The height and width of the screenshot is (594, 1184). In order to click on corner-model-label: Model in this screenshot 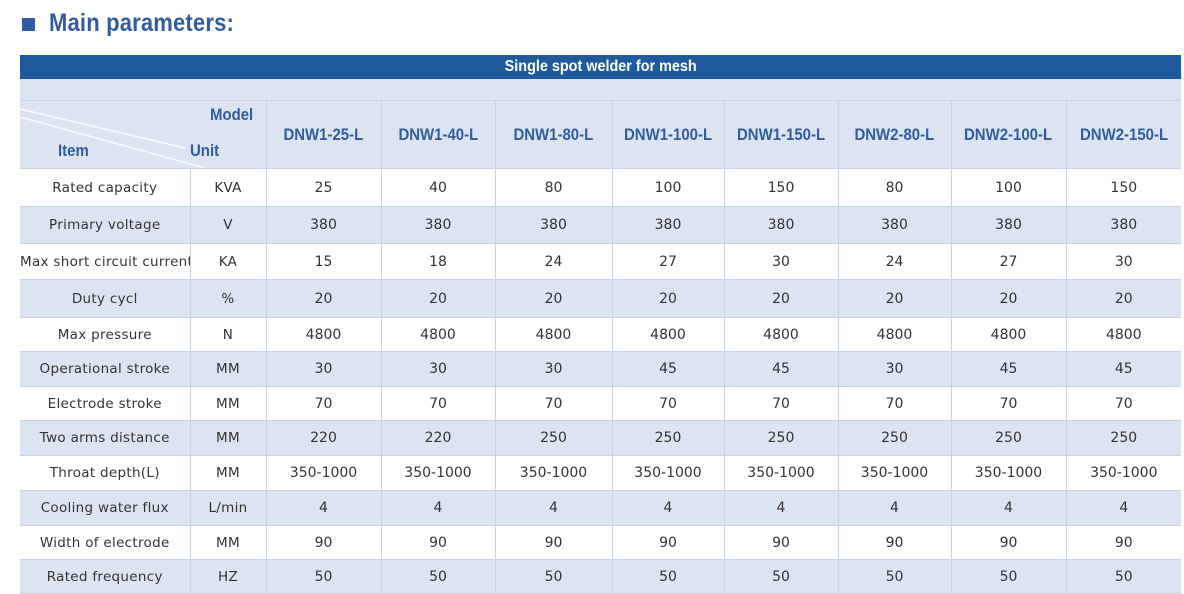, I will do `click(232, 114)`.